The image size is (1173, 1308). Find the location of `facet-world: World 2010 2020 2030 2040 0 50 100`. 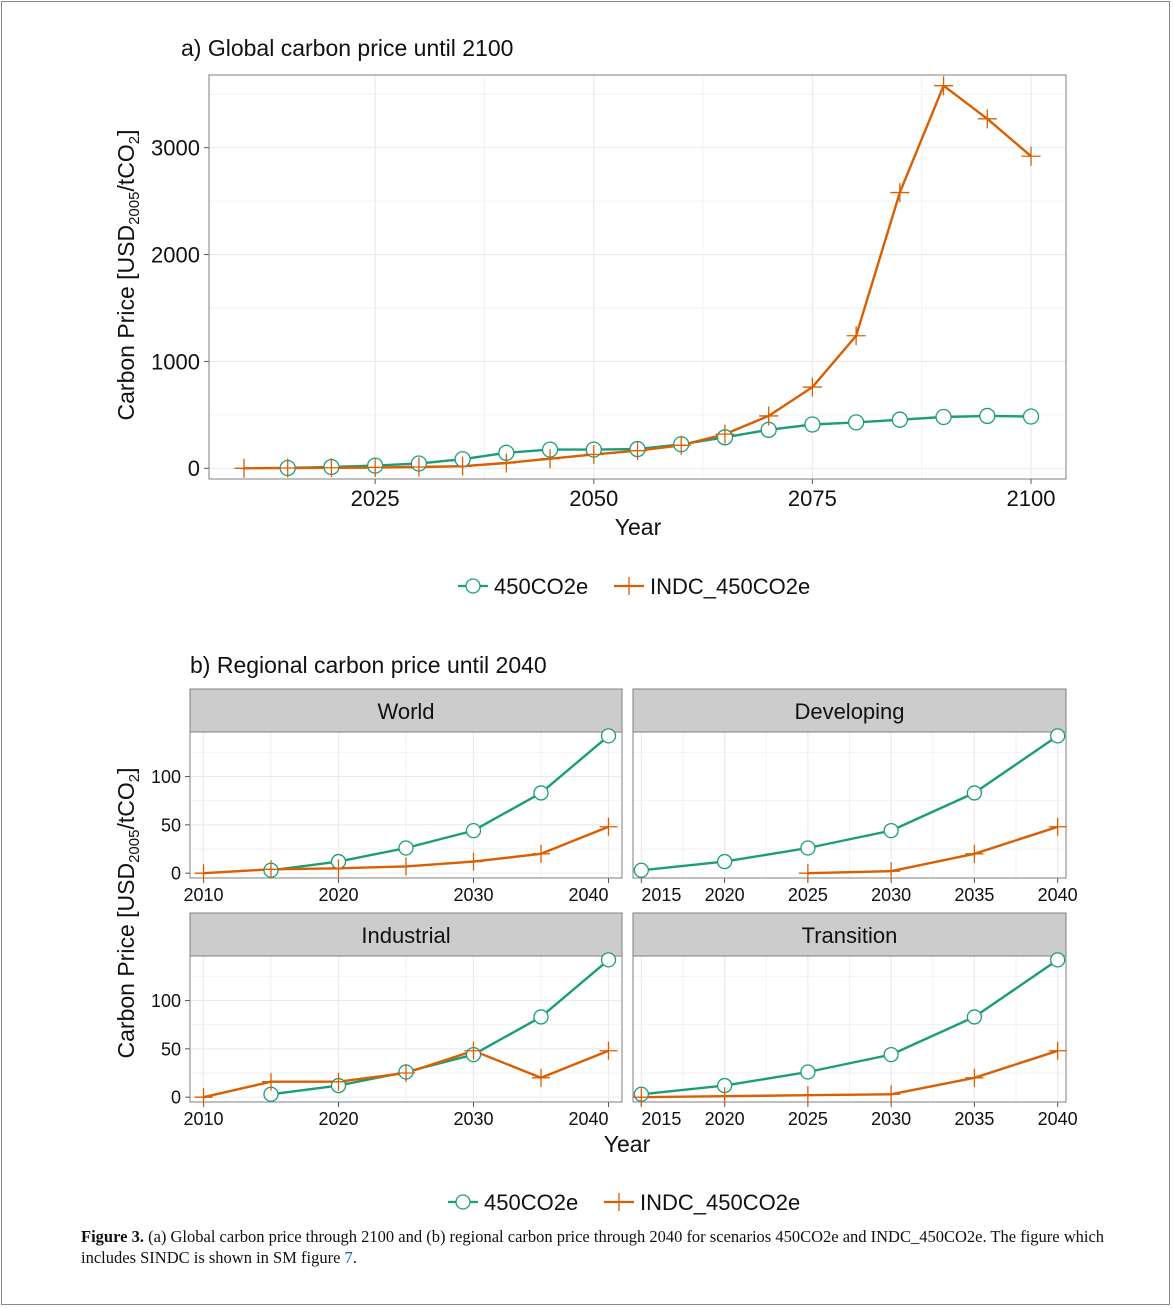

facet-world: World 2010 2020 2030 2040 0 50 100 is located at coordinates (387, 796).